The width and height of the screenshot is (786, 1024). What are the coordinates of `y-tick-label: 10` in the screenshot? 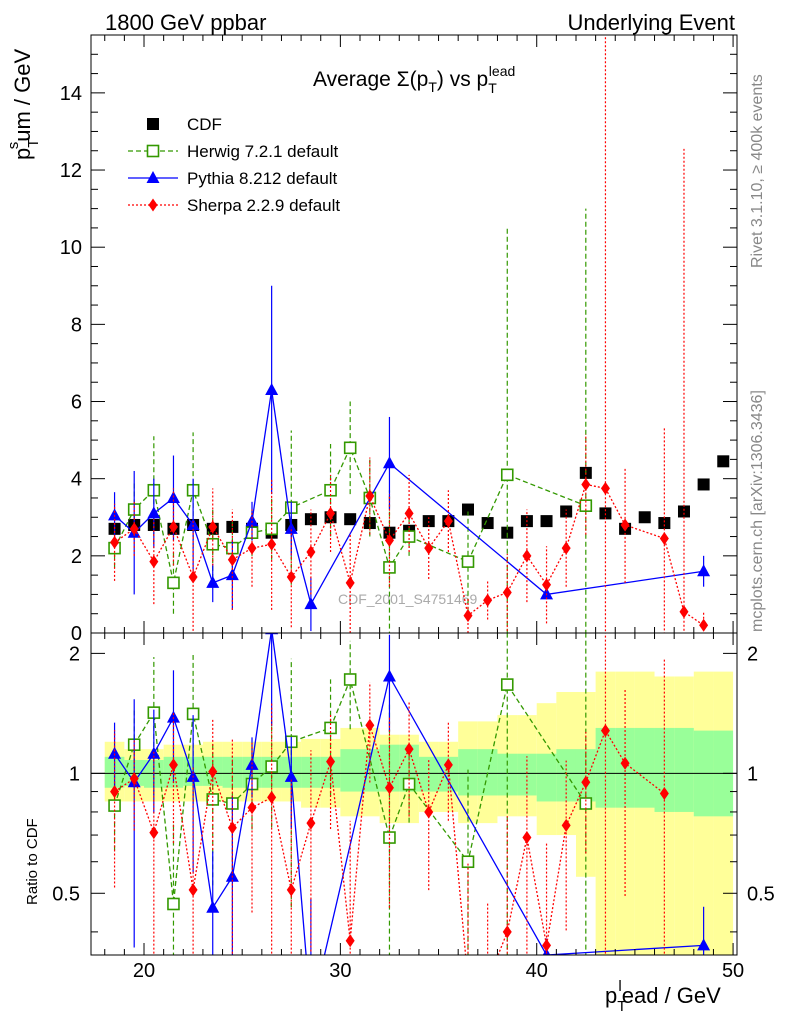 It's located at (71, 248).